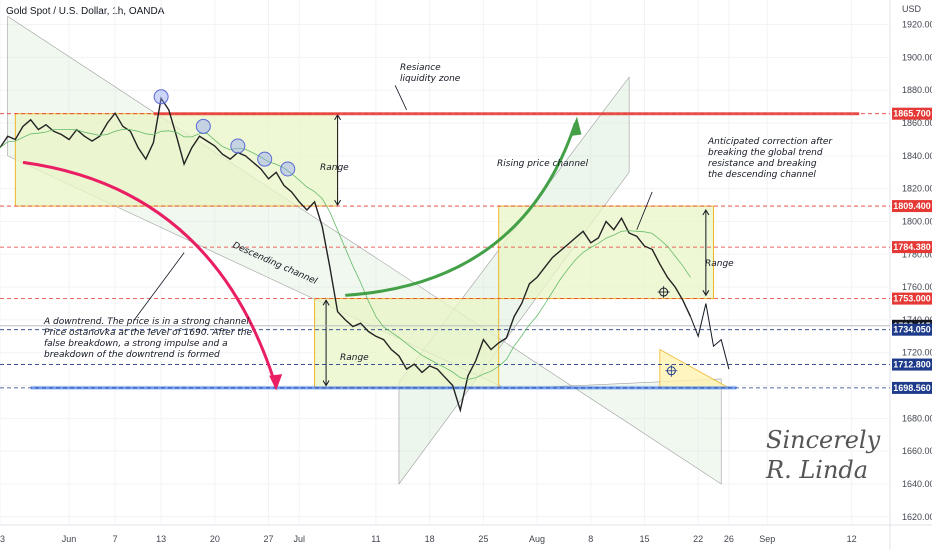 The image size is (932, 550). I want to click on x-tick-label: 25, so click(483, 539).